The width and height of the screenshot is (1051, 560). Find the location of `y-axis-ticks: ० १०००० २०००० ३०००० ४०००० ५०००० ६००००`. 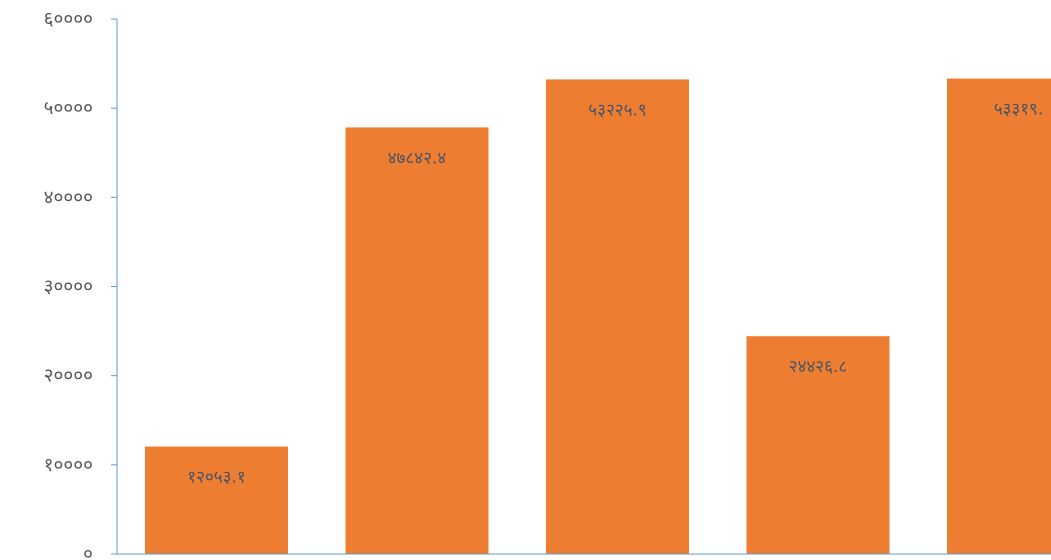

y-axis-ticks: ० १०००० २०००० ३०००० ४०००० ५०००० ६०००० is located at coordinates (80, 284).